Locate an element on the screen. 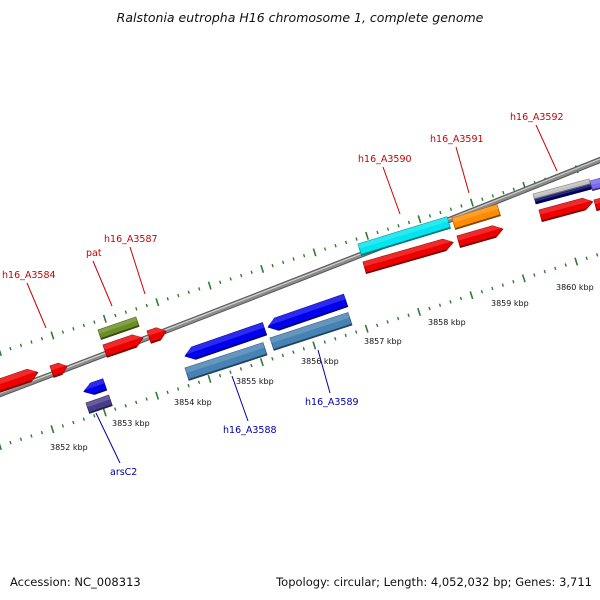 The image size is (600, 600). kbp-label: 3853 kbp is located at coordinates (131, 423).